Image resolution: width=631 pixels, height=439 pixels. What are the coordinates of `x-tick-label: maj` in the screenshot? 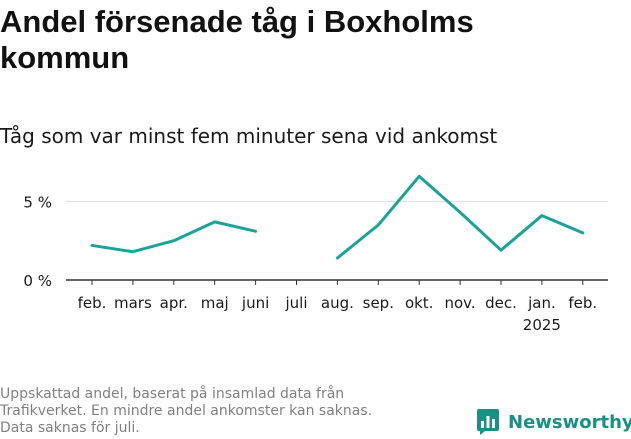 It's located at (215, 303).